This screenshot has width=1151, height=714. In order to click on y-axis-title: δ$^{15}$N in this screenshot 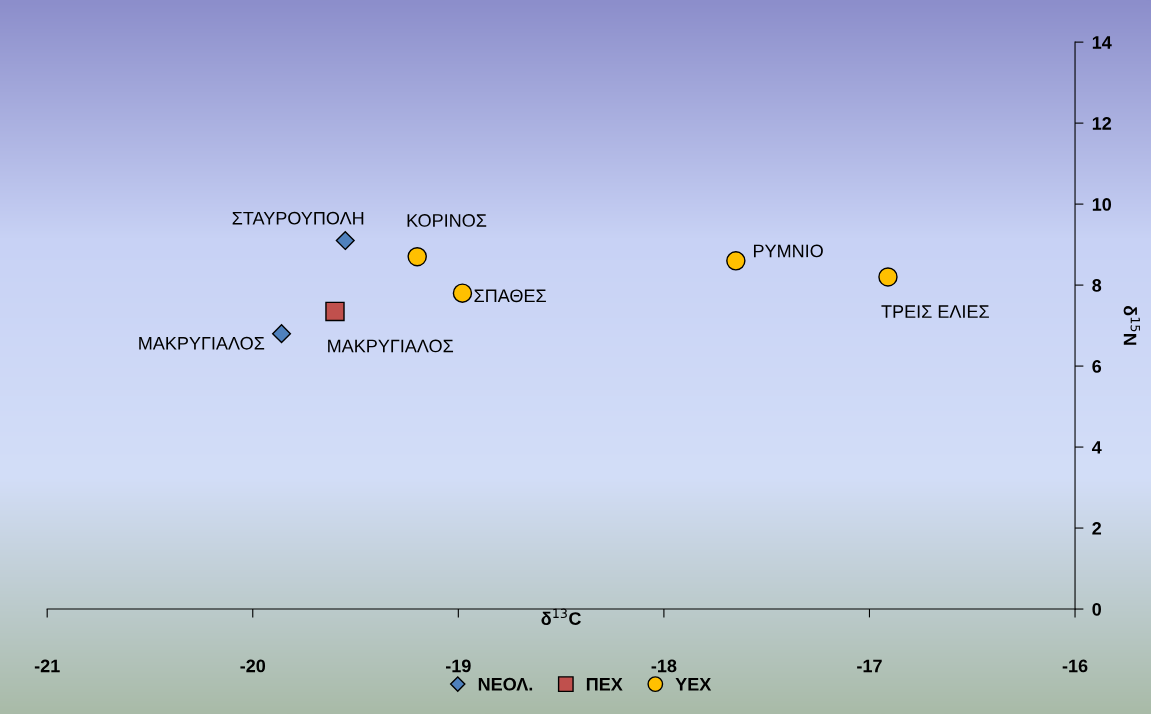, I will do `click(1131, 325)`.